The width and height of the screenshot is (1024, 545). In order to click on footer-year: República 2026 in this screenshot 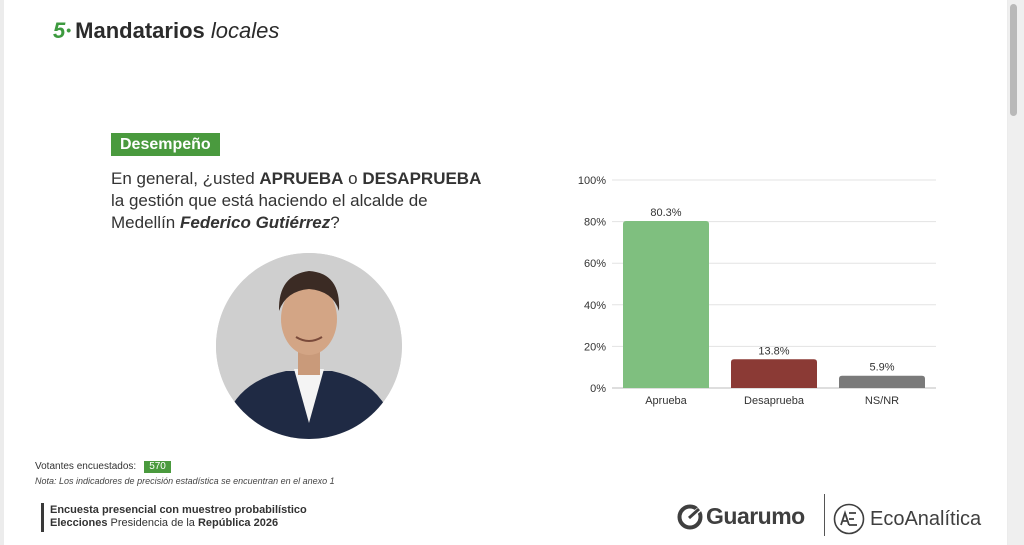, I will do `click(238, 523)`.